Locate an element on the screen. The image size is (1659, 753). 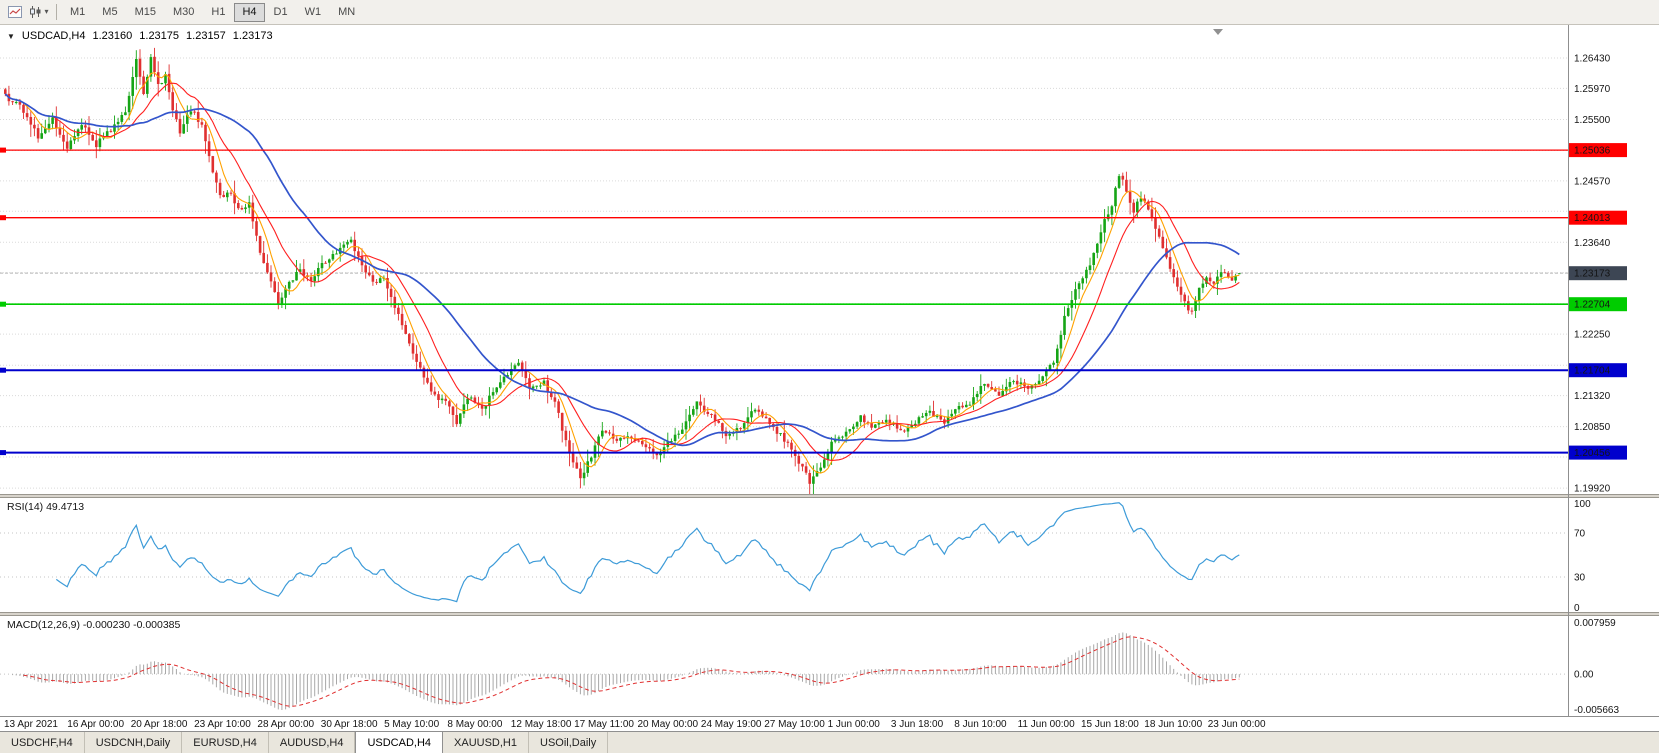
time-axis-label: 8 May 00:00 is located at coordinates (474, 724).